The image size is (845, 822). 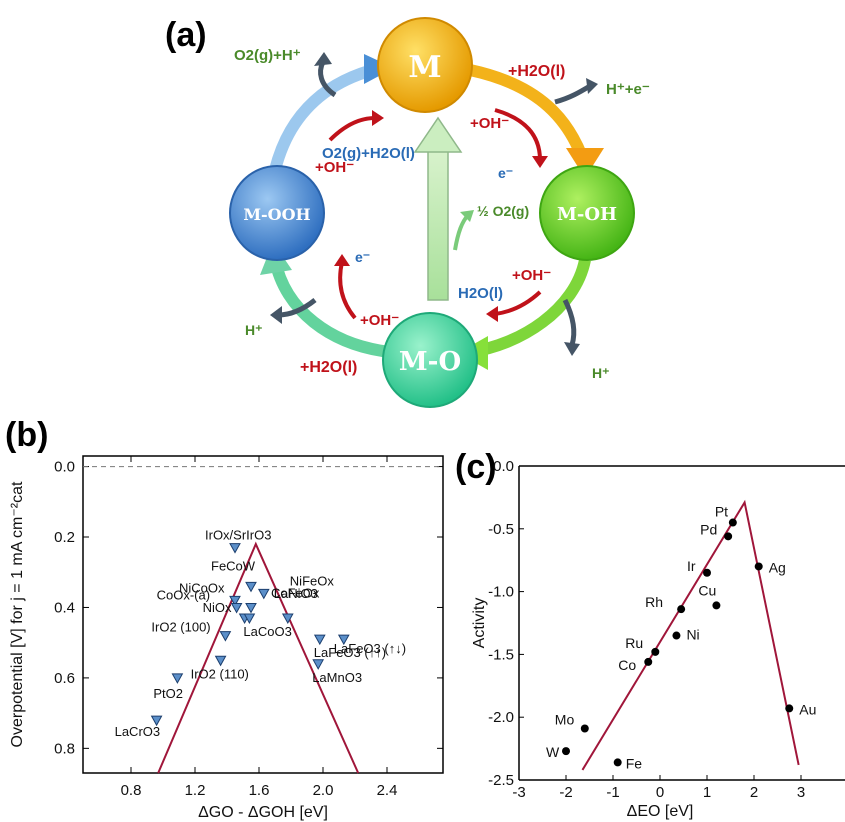 I want to click on point-label-c: Co, so click(x=627, y=665).